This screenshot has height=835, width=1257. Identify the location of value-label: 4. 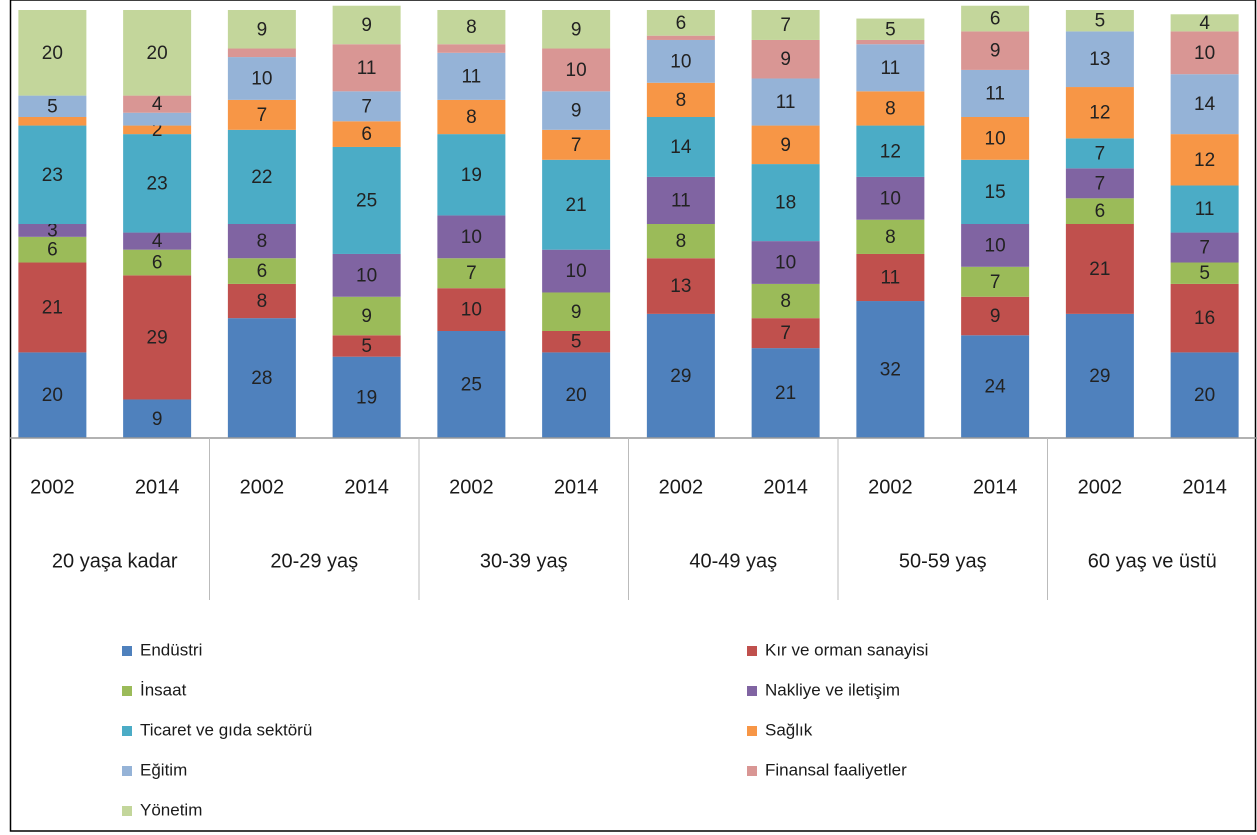
(157, 241).